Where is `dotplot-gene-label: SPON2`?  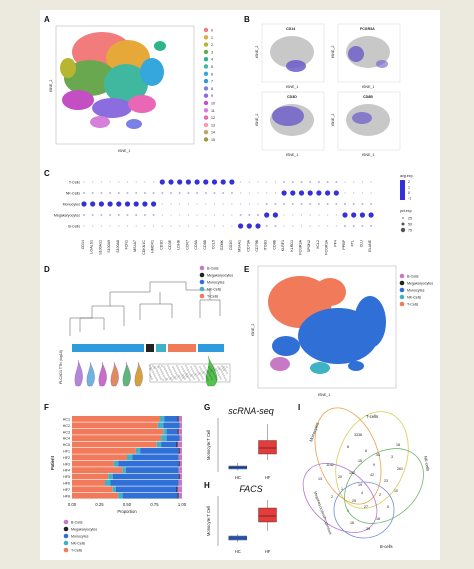
dotplot-gene-label: SPON2 is located at coordinates (309, 246).